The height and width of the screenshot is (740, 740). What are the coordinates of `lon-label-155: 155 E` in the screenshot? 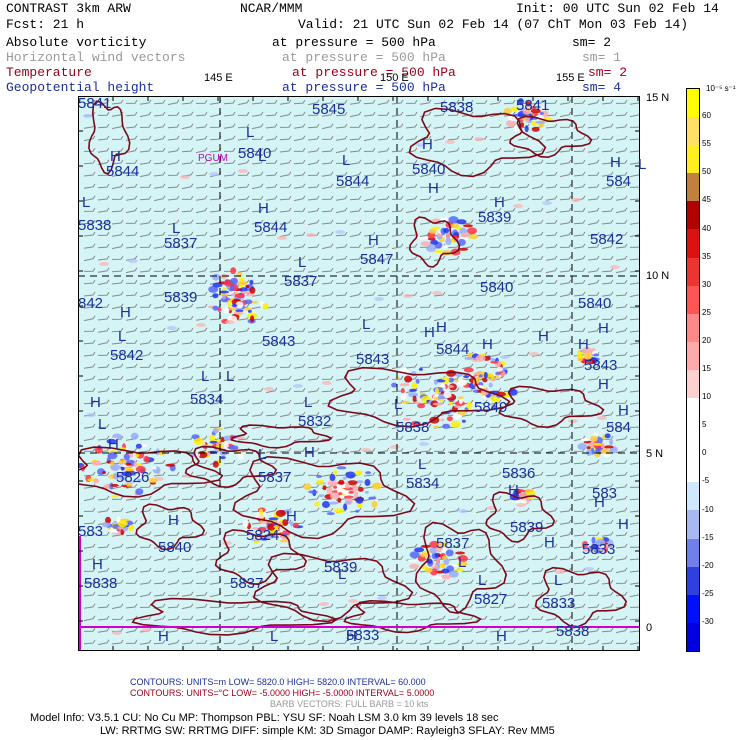 It's located at (570, 78).